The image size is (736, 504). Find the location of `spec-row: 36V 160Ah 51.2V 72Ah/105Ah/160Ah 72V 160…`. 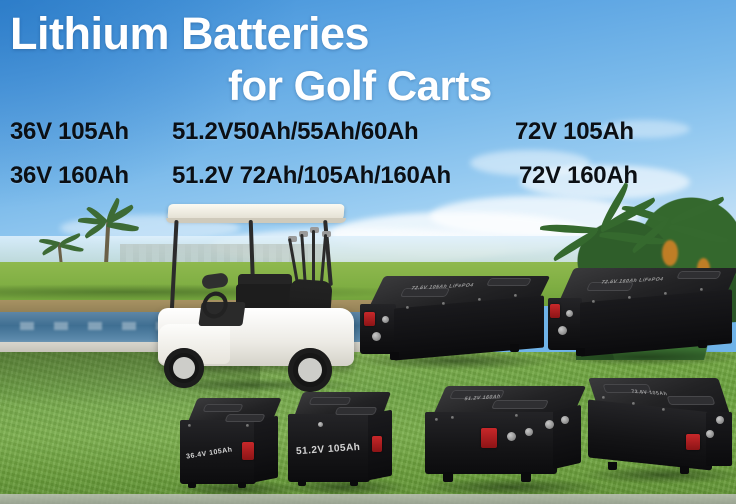

spec-row: 36V 160Ah 51.2V 72Ah/105Ah/160Ah 72V 160… is located at coordinates (368, 180).